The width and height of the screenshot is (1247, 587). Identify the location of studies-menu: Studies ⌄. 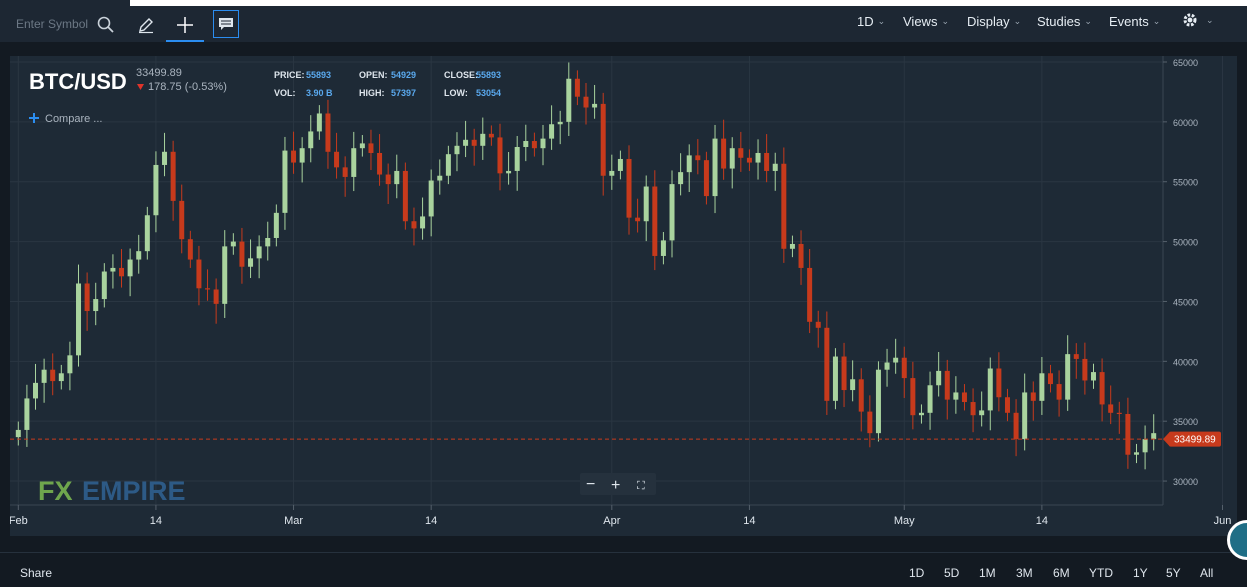
(1064, 21).